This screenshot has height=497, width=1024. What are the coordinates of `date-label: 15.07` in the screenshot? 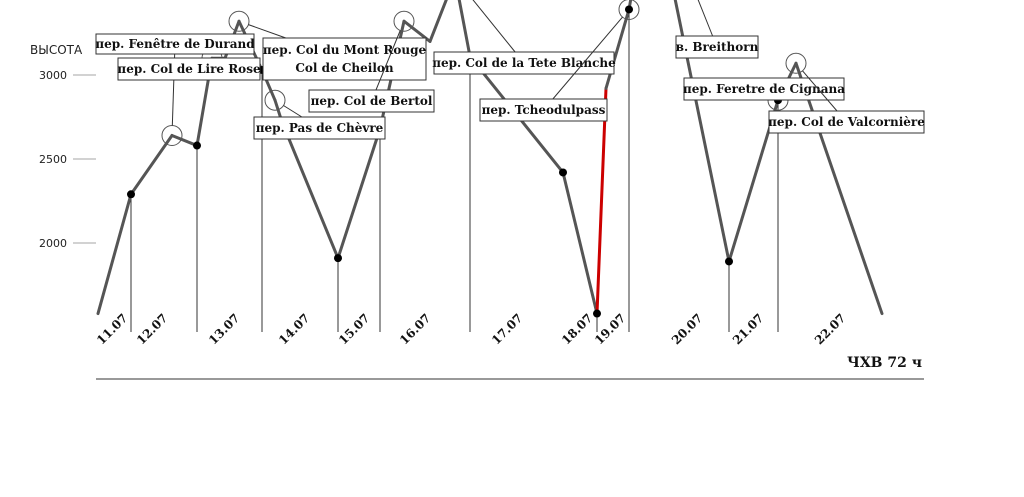 It's located at (354, 329).